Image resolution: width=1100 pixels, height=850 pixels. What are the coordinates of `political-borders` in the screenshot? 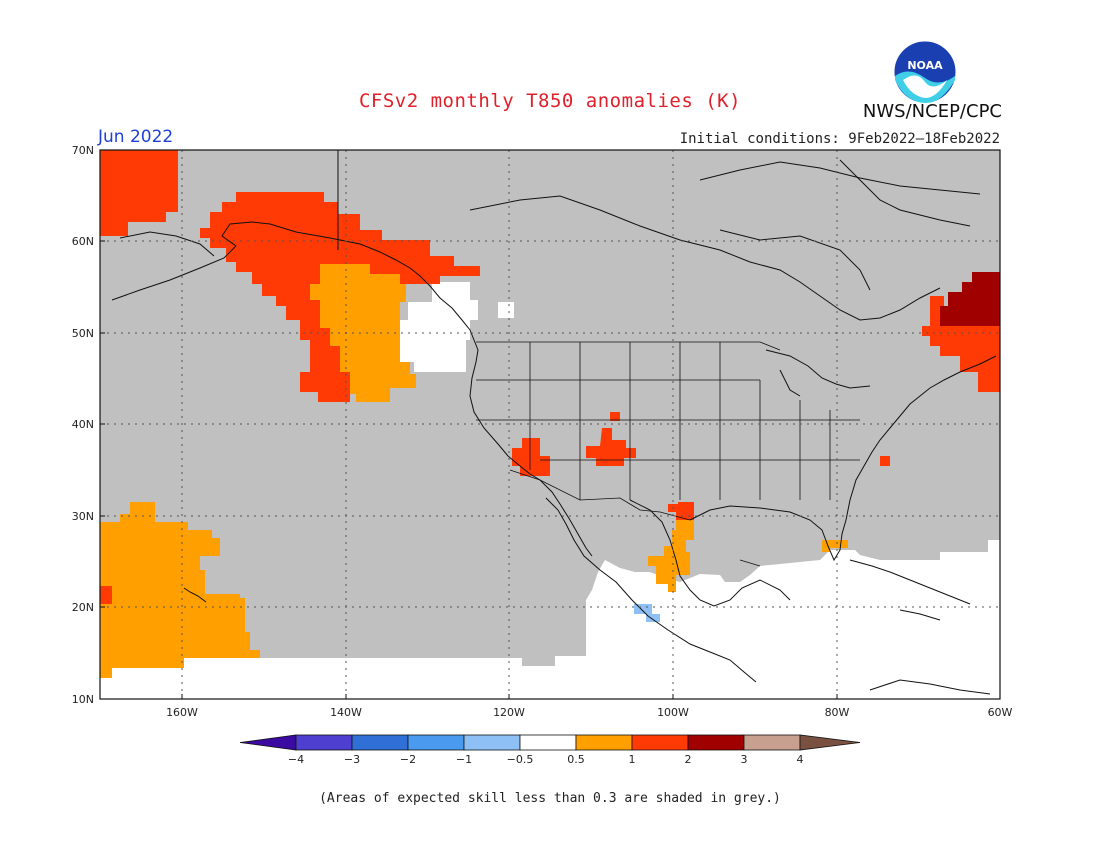 It's located at (668, 454).